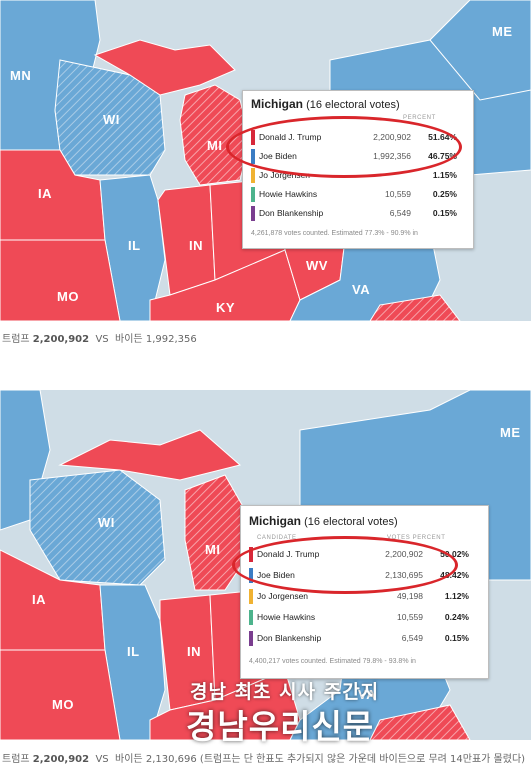 The image size is (531, 779). What do you see at coordinates (410, 596) in the screenshot?
I see `candidate-votes: 49,198` at bounding box center [410, 596].